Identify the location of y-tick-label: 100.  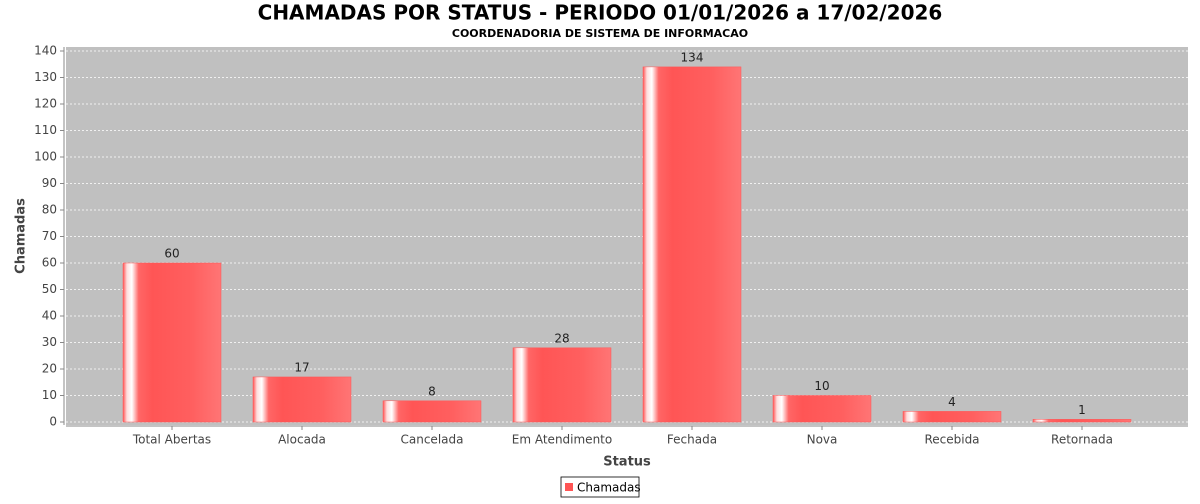
(45, 157).